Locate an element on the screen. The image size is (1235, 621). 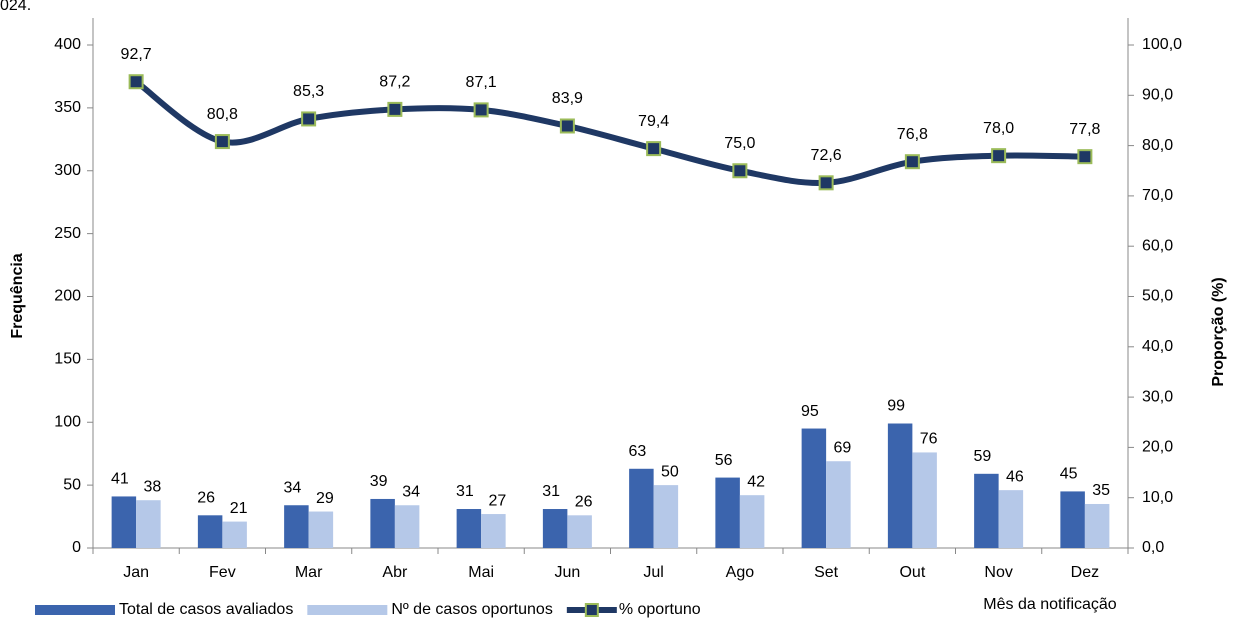
bar-value-label: 99 is located at coordinates (896, 406).